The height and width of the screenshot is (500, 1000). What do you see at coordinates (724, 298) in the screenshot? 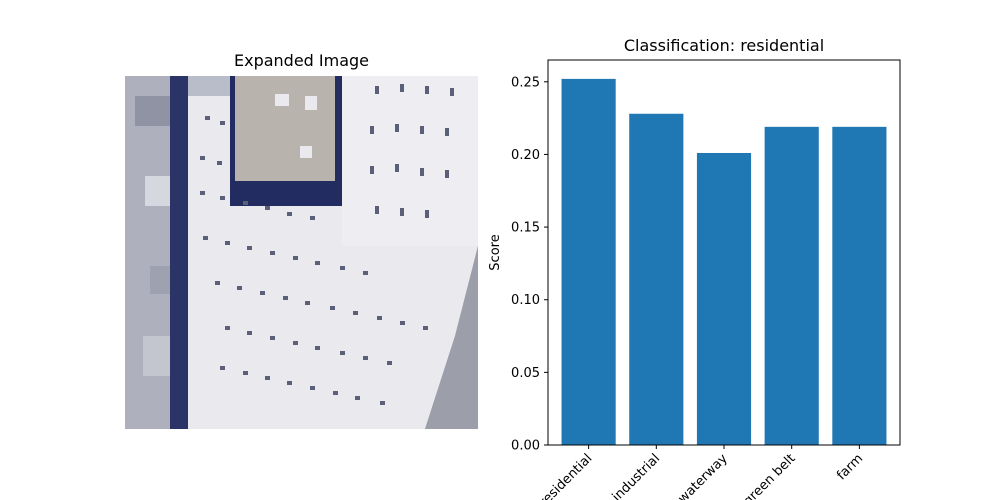
I see `bar-waterway` at bounding box center [724, 298].